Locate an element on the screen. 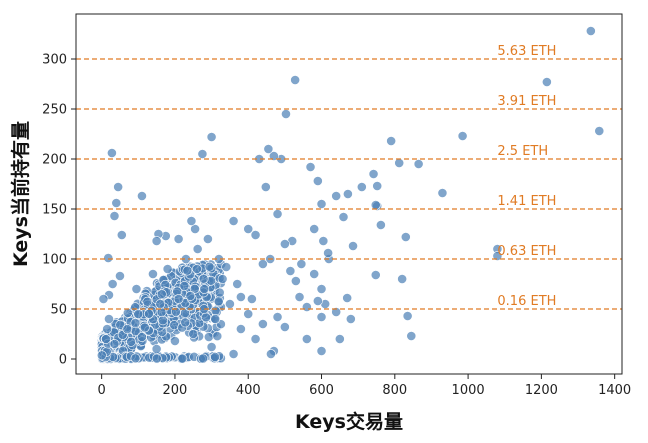 Image resolution: width=648 pixels, height=443 pixels. x-tick-label: 1200 is located at coordinates (541, 390).